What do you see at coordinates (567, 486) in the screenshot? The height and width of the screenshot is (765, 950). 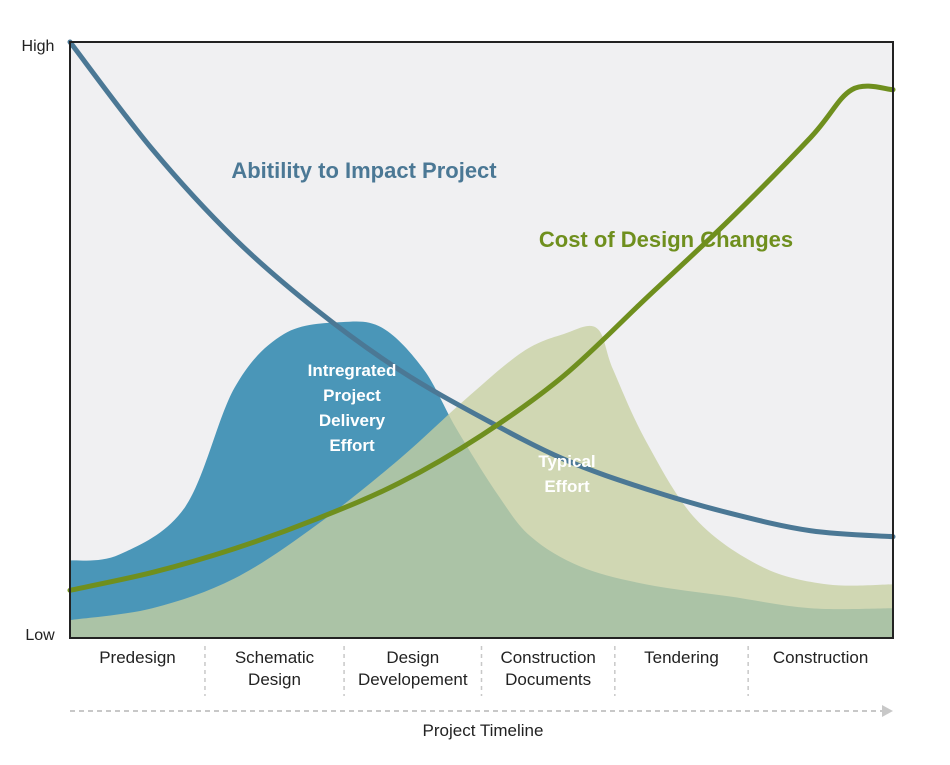 I see `typical-label-line: Effort` at bounding box center [567, 486].